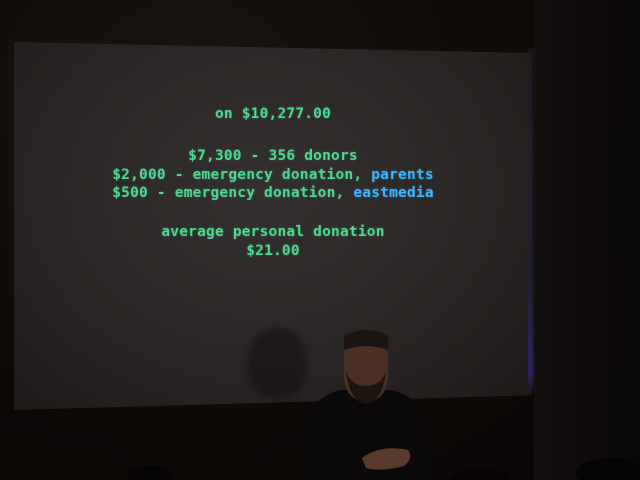 The image size is (640, 480). Describe the element at coordinates (273, 251) in the screenshot. I see `average-donation-value: $21.00` at that location.